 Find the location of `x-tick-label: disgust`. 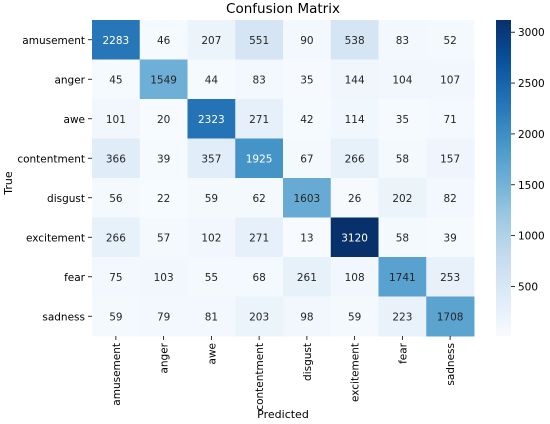

x-tick-label: disgust is located at coordinates (308, 362).